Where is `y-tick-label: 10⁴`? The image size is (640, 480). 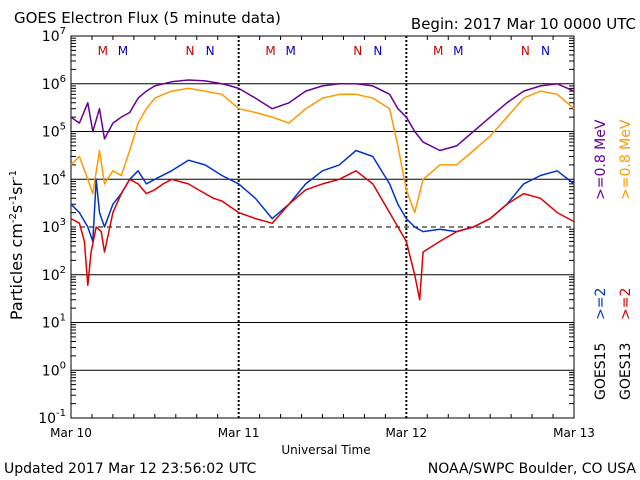
y-tick-label: 10⁴ is located at coordinates (54, 178).